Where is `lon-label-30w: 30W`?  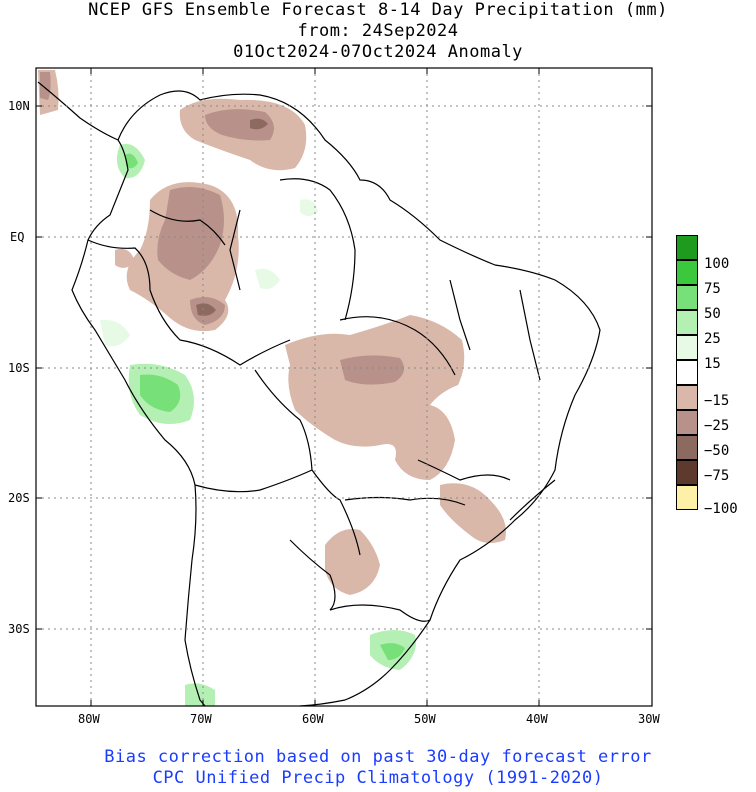 lon-label-30w: 30W is located at coordinates (649, 719).